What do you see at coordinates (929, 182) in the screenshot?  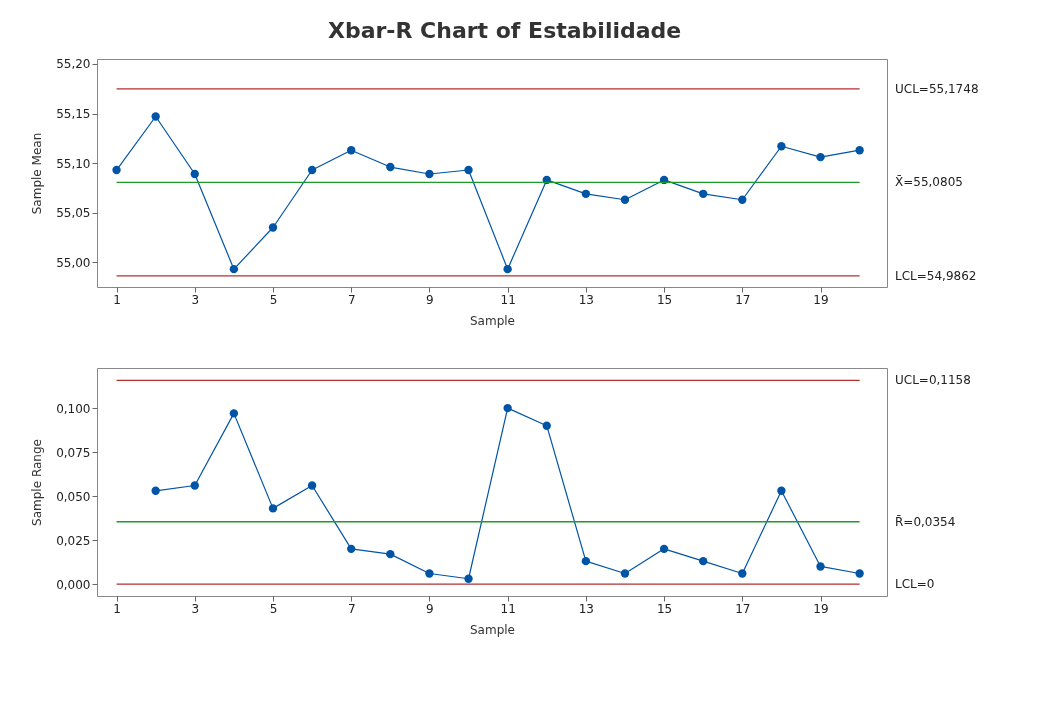 I see `ref-line-label: X̄=55,0805` at bounding box center [929, 182].